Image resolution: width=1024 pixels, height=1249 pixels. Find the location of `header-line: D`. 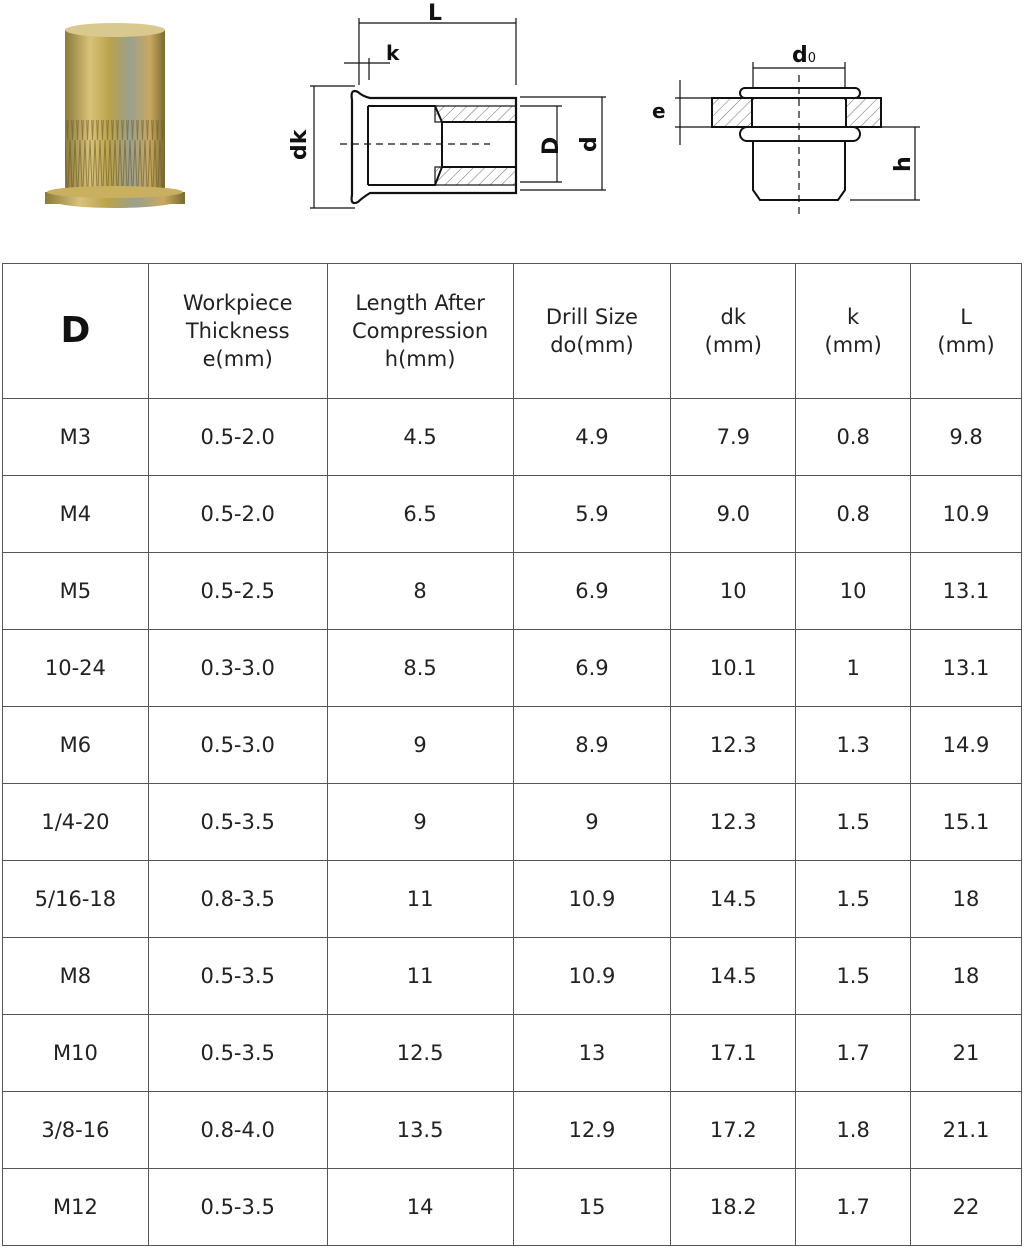

header-line: D is located at coordinates (75, 330).